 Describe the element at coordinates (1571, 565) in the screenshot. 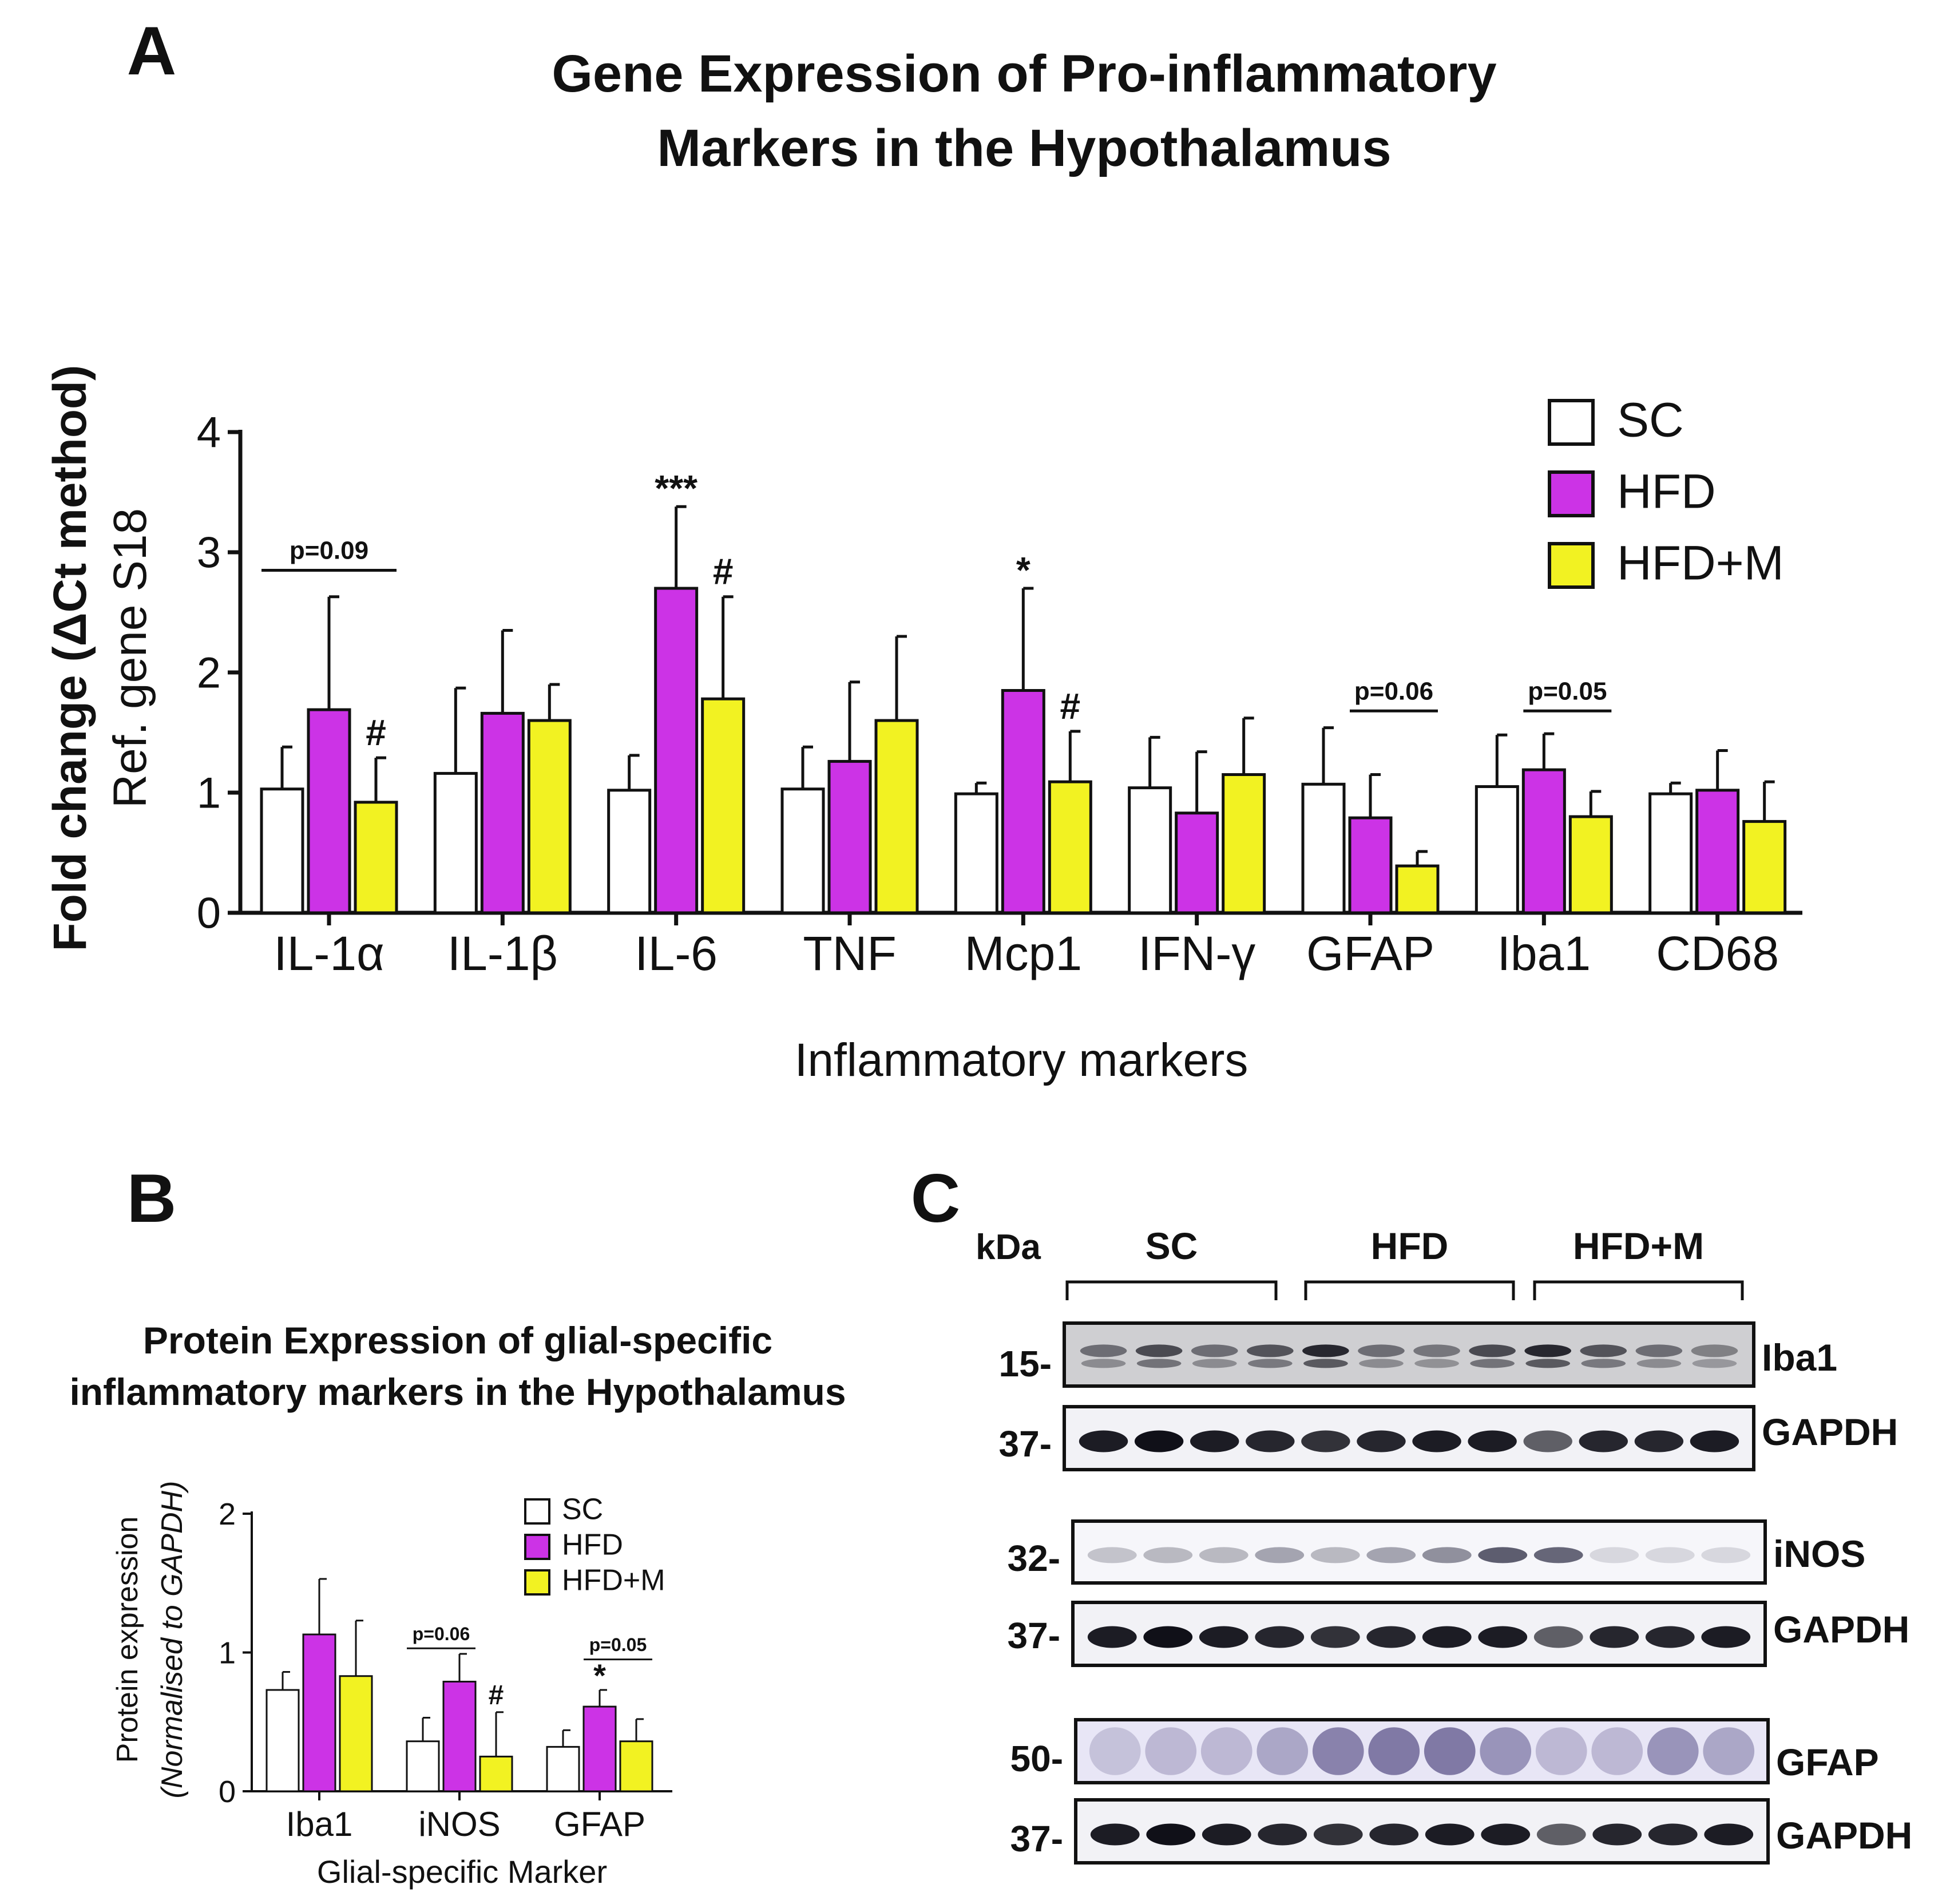

I see `chart-a-legend-swatch-hfd-m` at that location.